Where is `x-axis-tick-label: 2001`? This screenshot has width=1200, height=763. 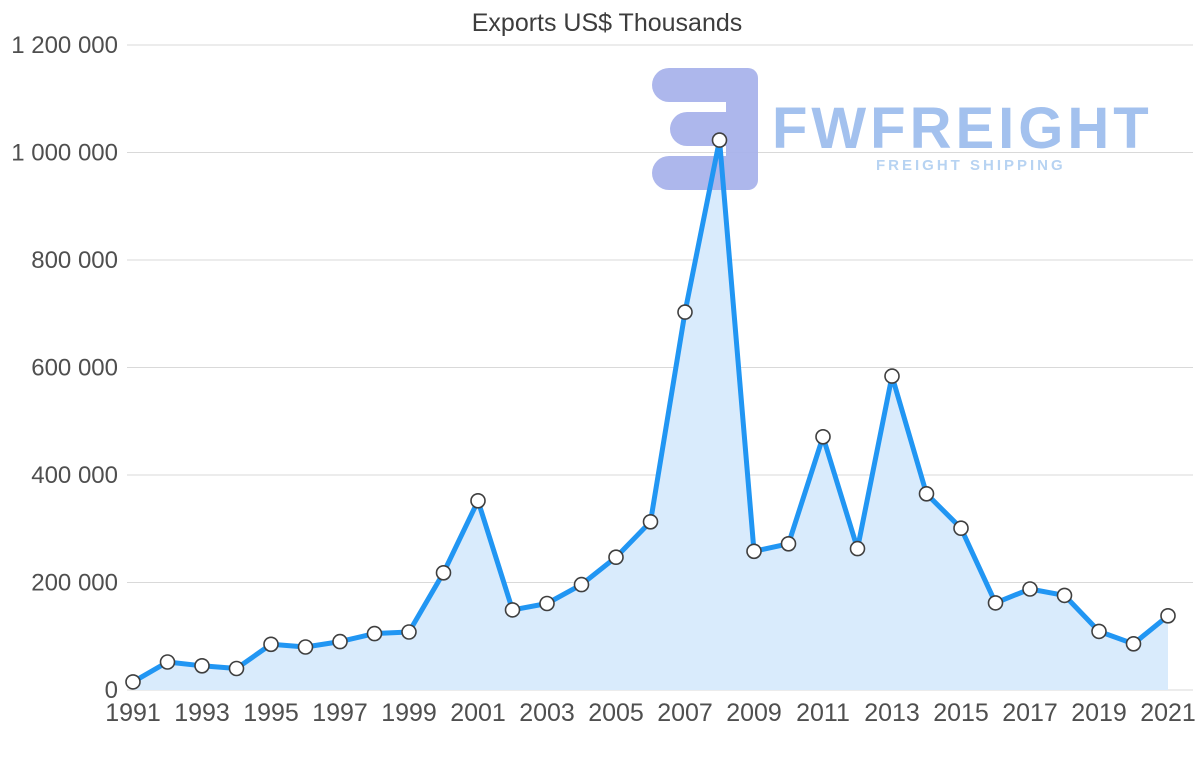
x-axis-tick-label: 2001 is located at coordinates (478, 713).